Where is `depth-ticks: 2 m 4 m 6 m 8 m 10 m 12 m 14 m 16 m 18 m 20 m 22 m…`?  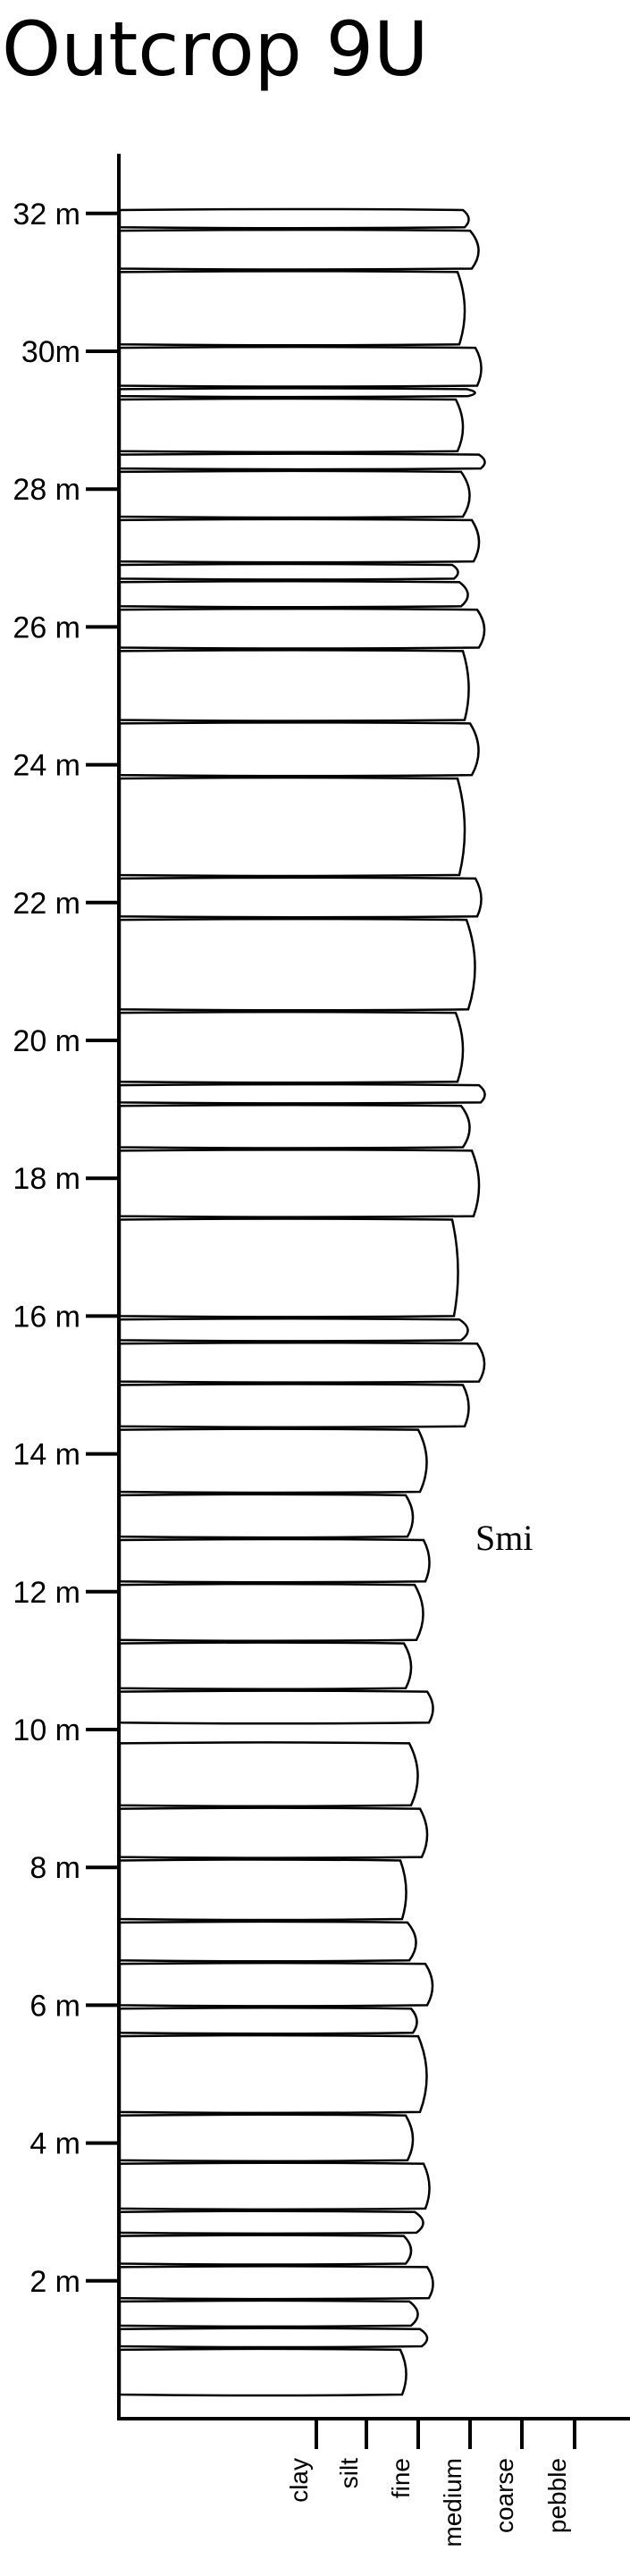
depth-ticks: 2 m 4 m 6 m 8 m 10 m 12 m 14 m 16 m 18 m 20 m 22 m… is located at coordinates (66, 1249).